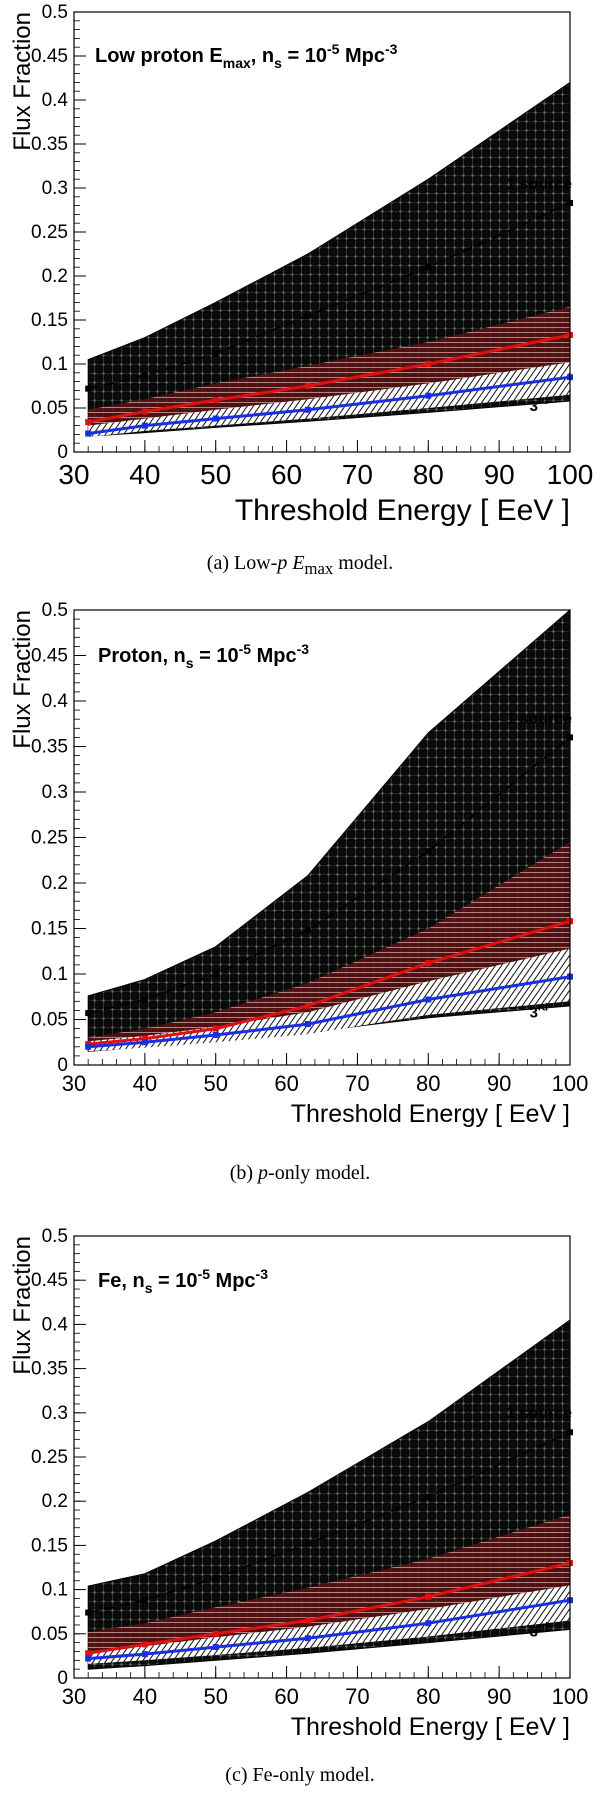 The height and width of the screenshot is (1800, 600). I want to click on caption-c: (c) Fe-only model., so click(300, 1775).